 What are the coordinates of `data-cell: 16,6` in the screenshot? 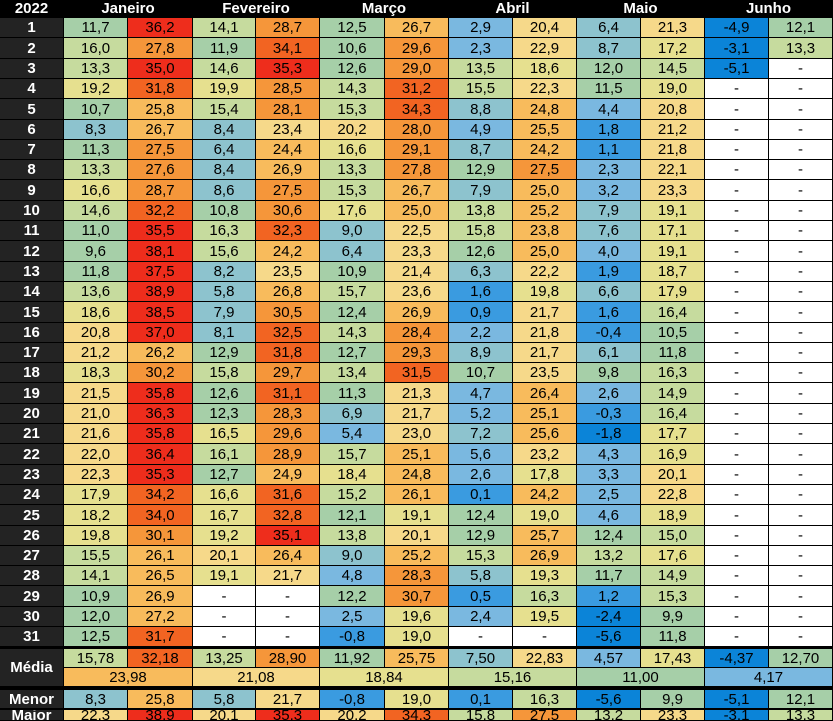 It's located at (352, 150).